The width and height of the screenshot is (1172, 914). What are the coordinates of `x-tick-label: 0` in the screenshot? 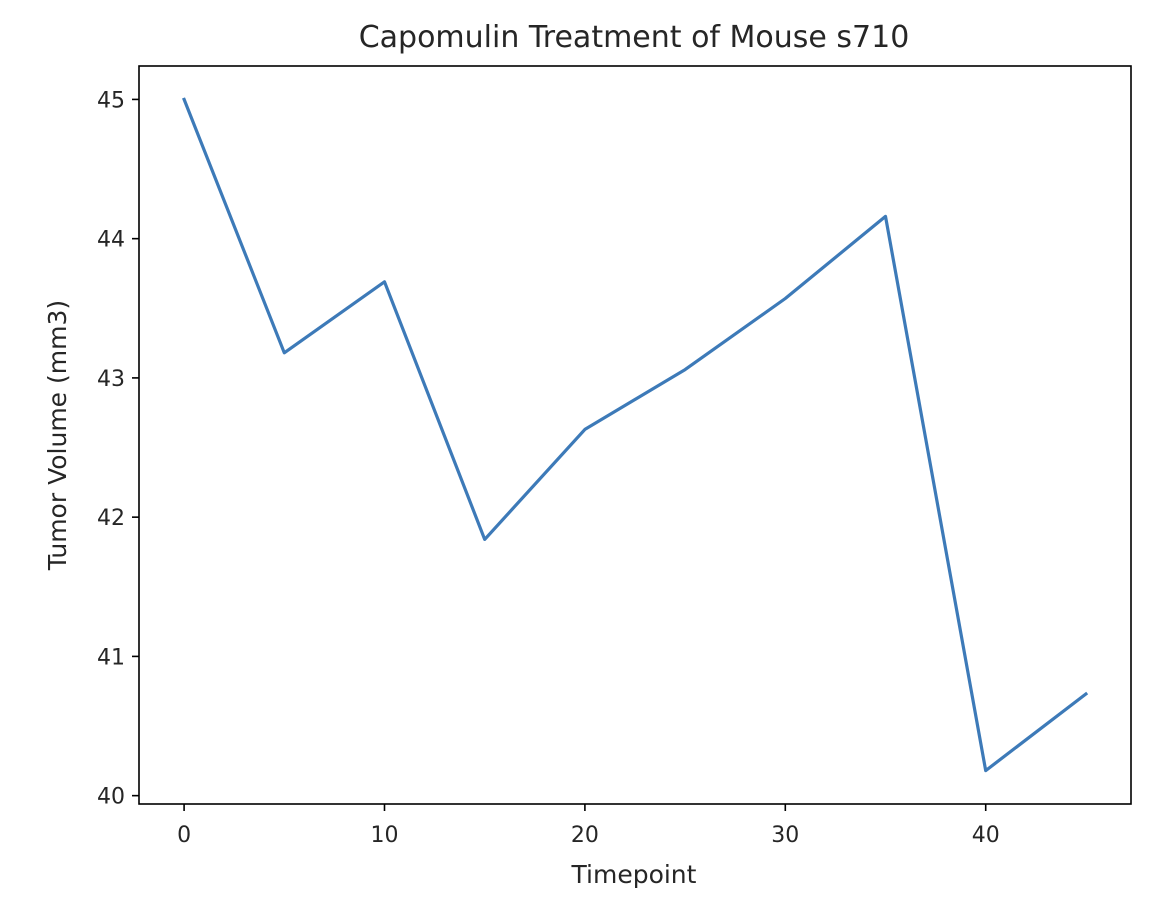 It's located at (184, 835).